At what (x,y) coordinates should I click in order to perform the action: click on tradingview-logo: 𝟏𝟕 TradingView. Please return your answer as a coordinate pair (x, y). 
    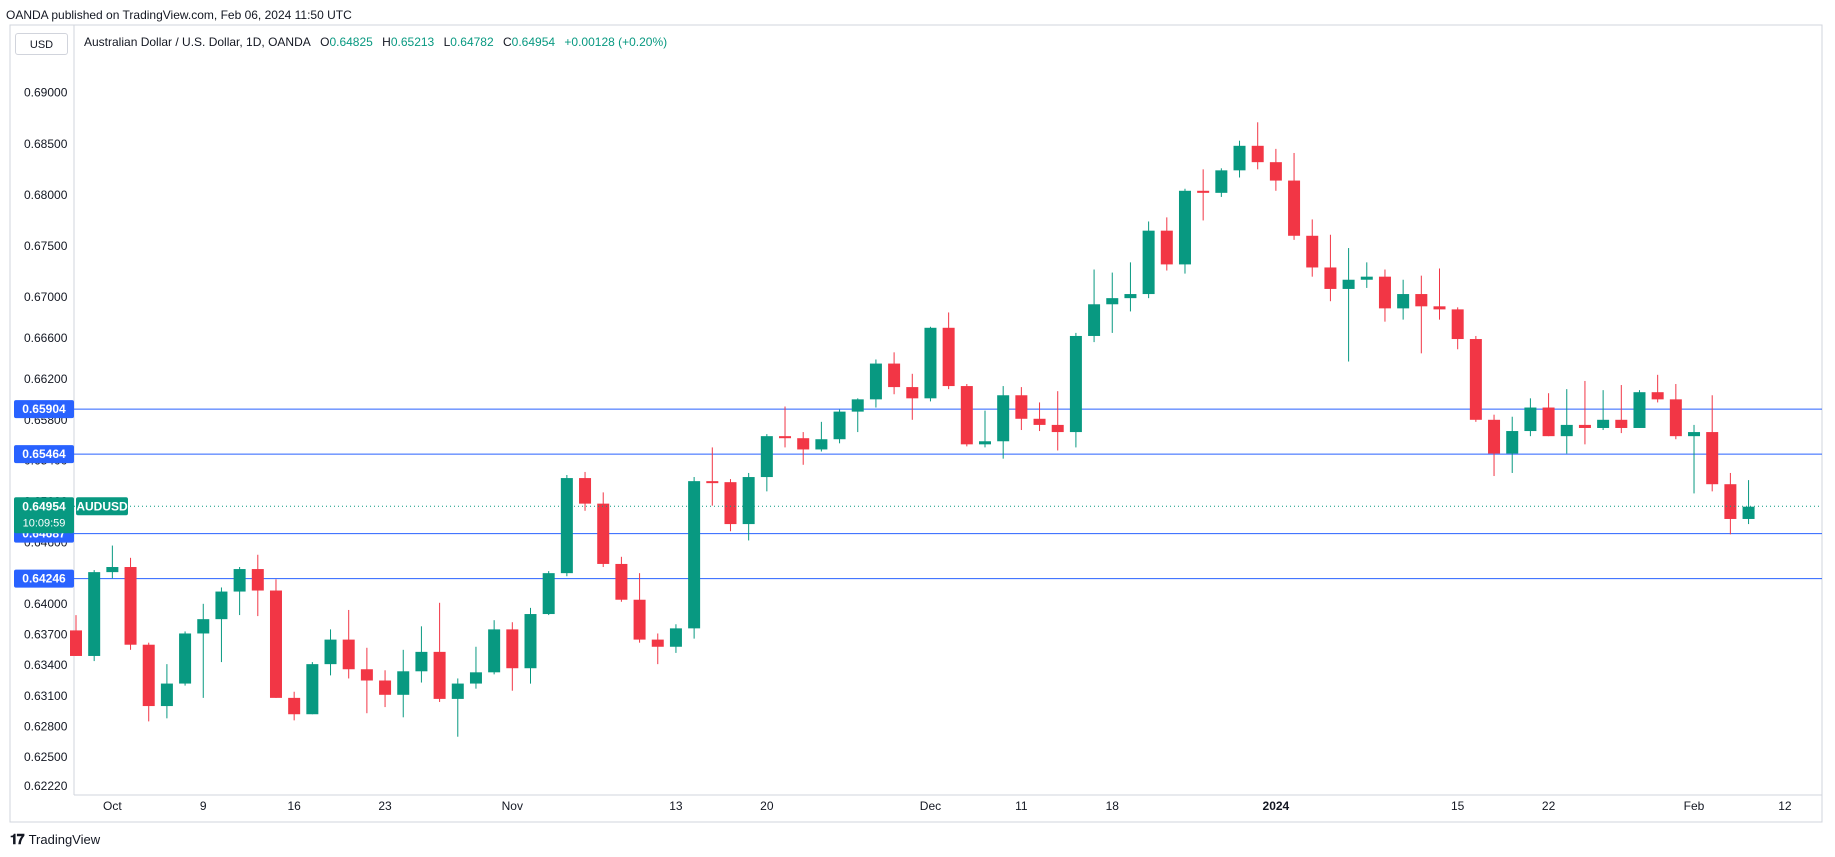
    Looking at the image, I should click on (55, 839).